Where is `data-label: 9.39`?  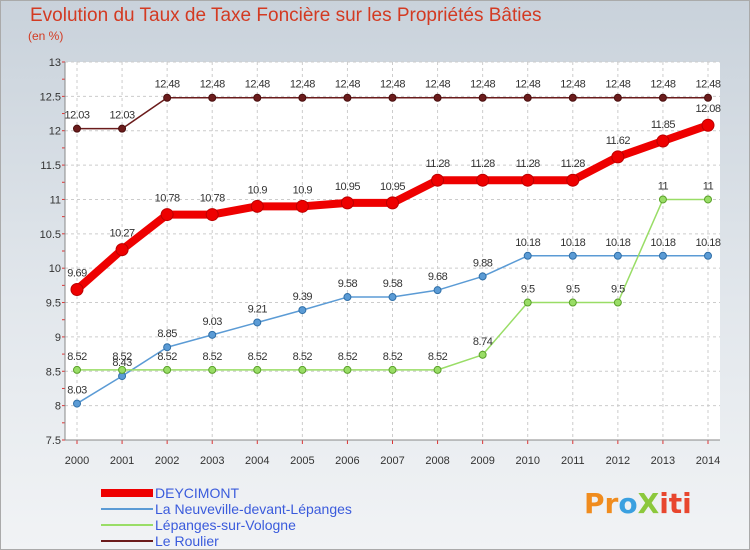
data-label: 9.39 is located at coordinates (303, 297).